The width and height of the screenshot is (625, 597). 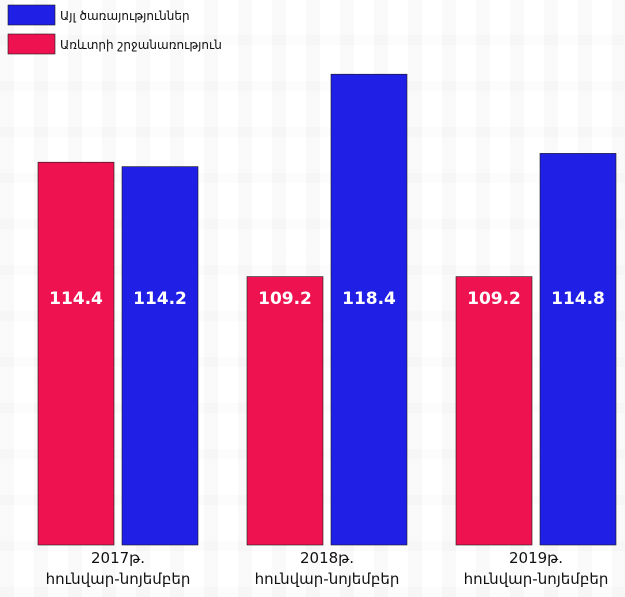 What do you see at coordinates (285, 411) in the screenshot?
I see `bar-s0-c1` at bounding box center [285, 411].